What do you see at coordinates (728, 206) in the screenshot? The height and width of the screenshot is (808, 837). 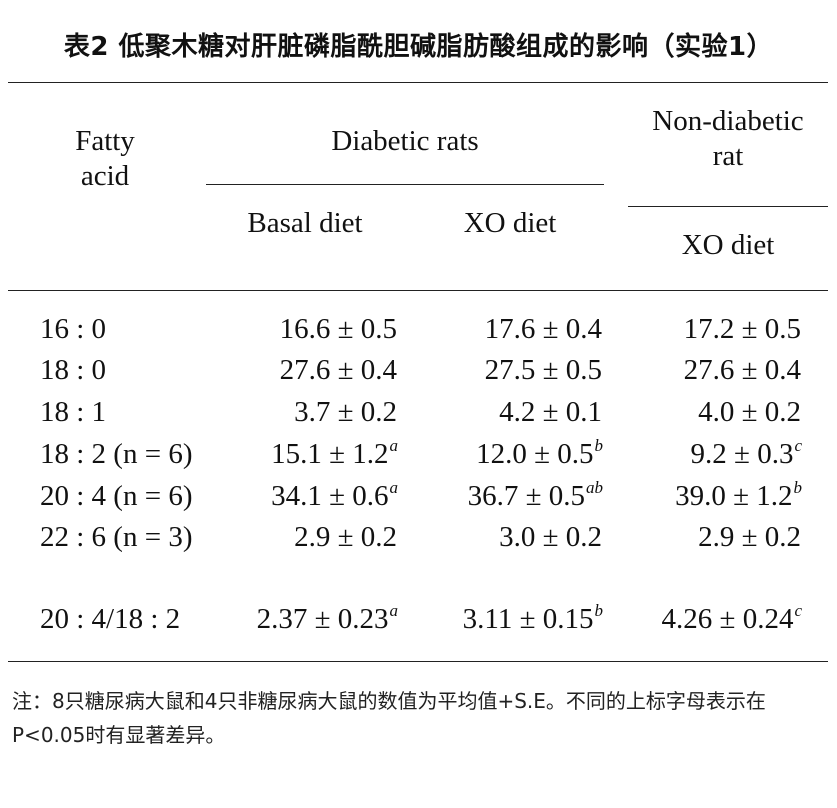 I see `nondiabetic-subheader-rule` at bounding box center [728, 206].